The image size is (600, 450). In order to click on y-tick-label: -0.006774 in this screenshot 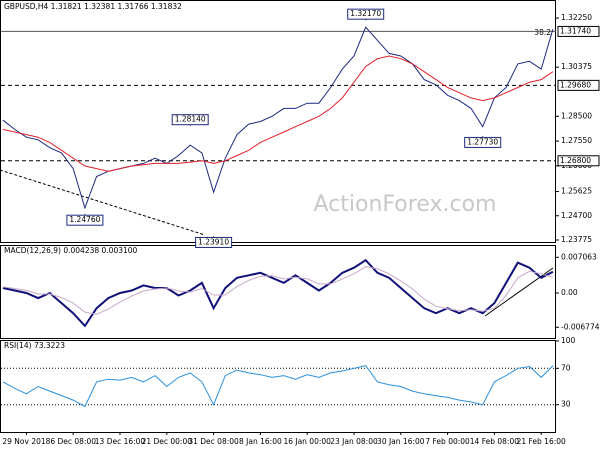, I will do `click(580, 326)`.